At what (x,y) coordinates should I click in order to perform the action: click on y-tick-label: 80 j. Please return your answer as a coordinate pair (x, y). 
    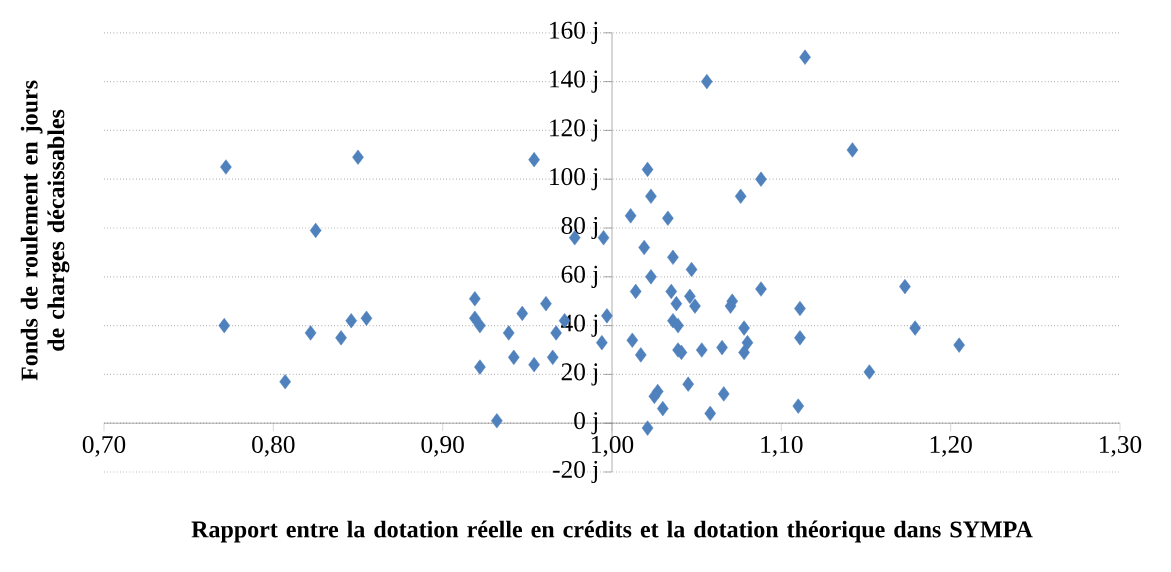
    Looking at the image, I should click on (579, 228).